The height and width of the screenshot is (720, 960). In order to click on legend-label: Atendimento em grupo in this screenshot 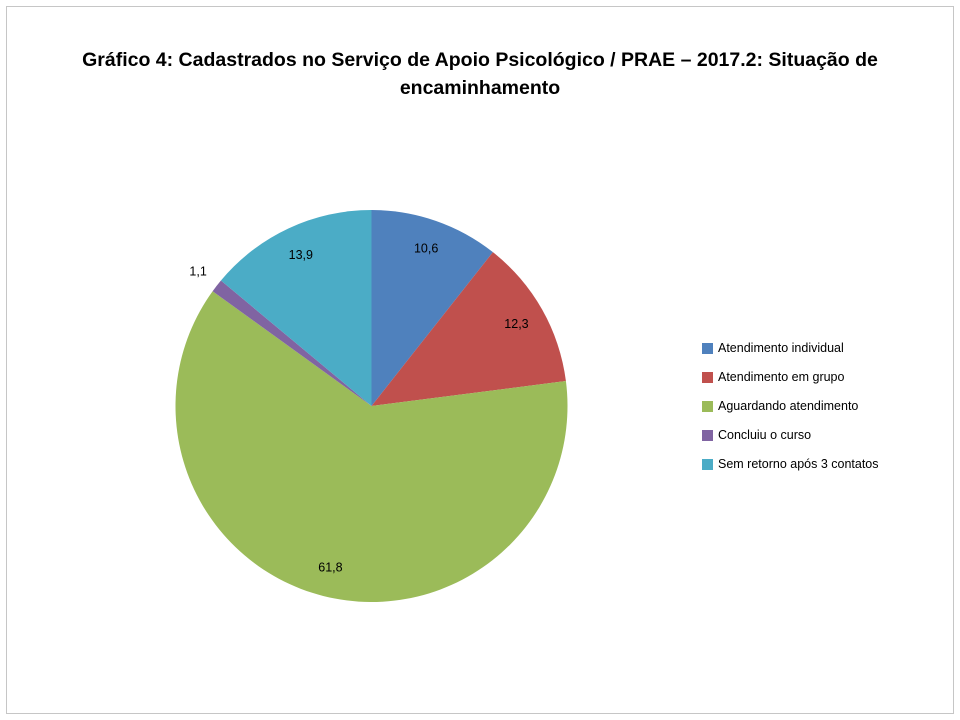, I will do `click(781, 377)`.